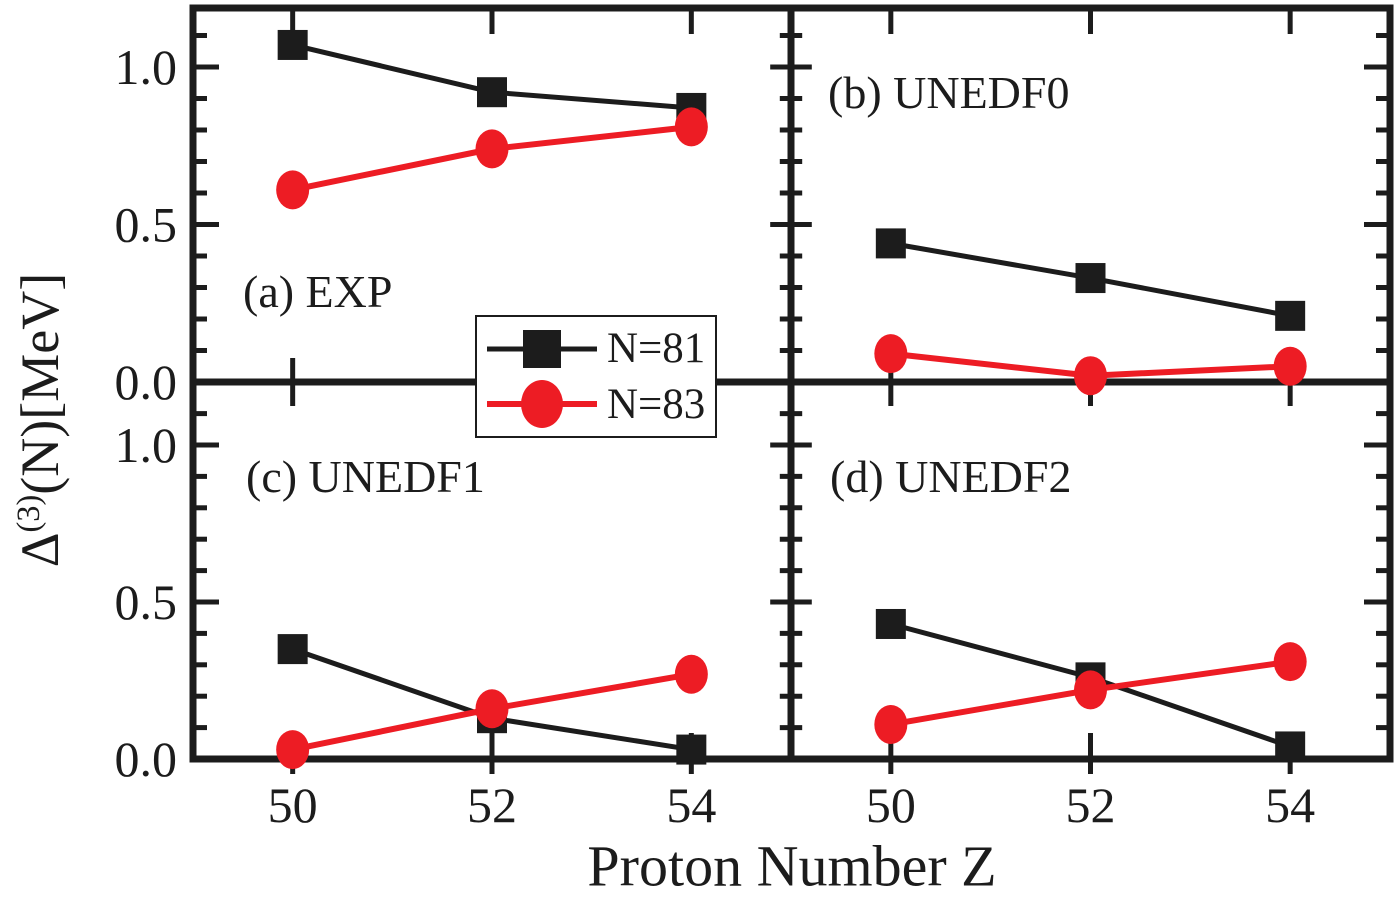 The height and width of the screenshot is (906, 1398). I want to click on legend-label-n81: N=81, so click(656, 349).